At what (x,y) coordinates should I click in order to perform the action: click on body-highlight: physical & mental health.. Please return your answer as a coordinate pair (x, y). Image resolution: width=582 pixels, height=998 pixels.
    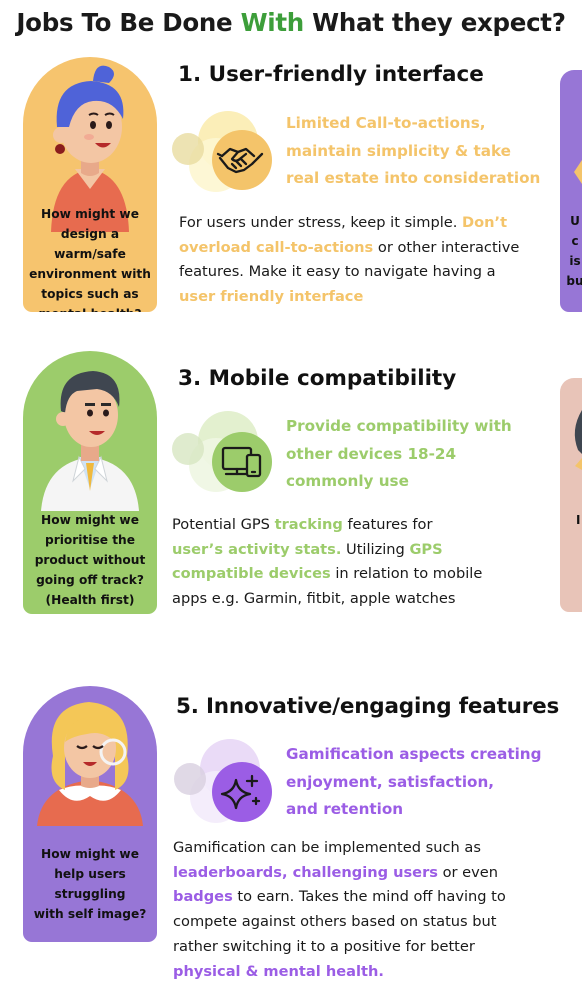
    Looking at the image, I should click on (278, 971).